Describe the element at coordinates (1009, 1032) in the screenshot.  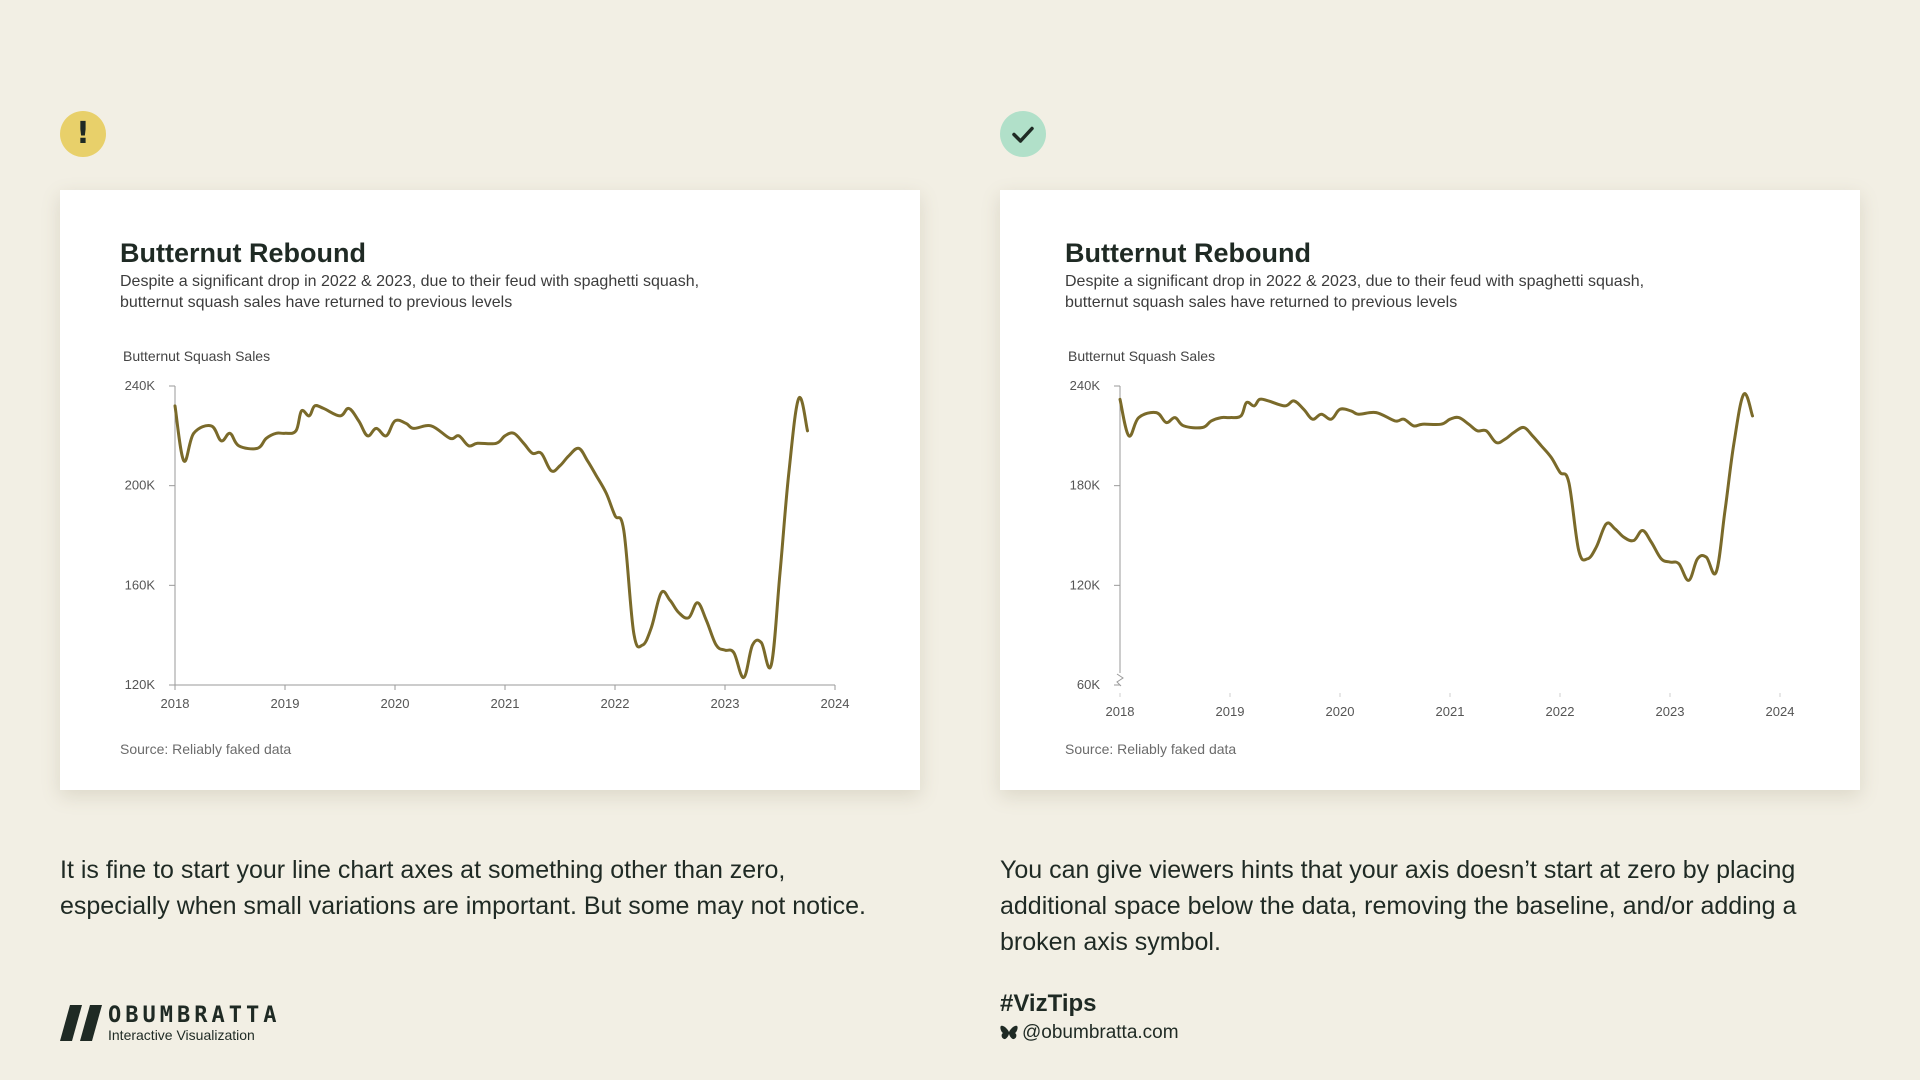
I see `butterfly-icon` at that location.